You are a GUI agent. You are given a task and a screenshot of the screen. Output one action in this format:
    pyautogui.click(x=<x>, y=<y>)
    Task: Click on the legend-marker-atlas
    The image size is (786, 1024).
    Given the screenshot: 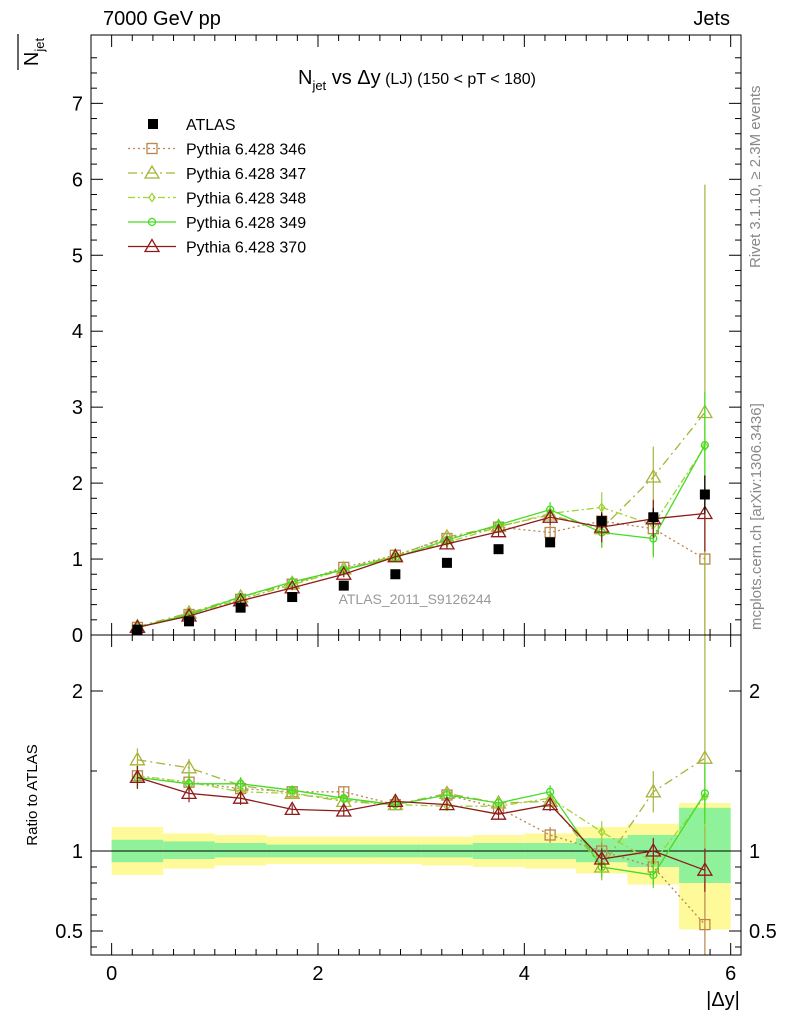 What is the action you would take?
    pyautogui.click(x=153, y=124)
    